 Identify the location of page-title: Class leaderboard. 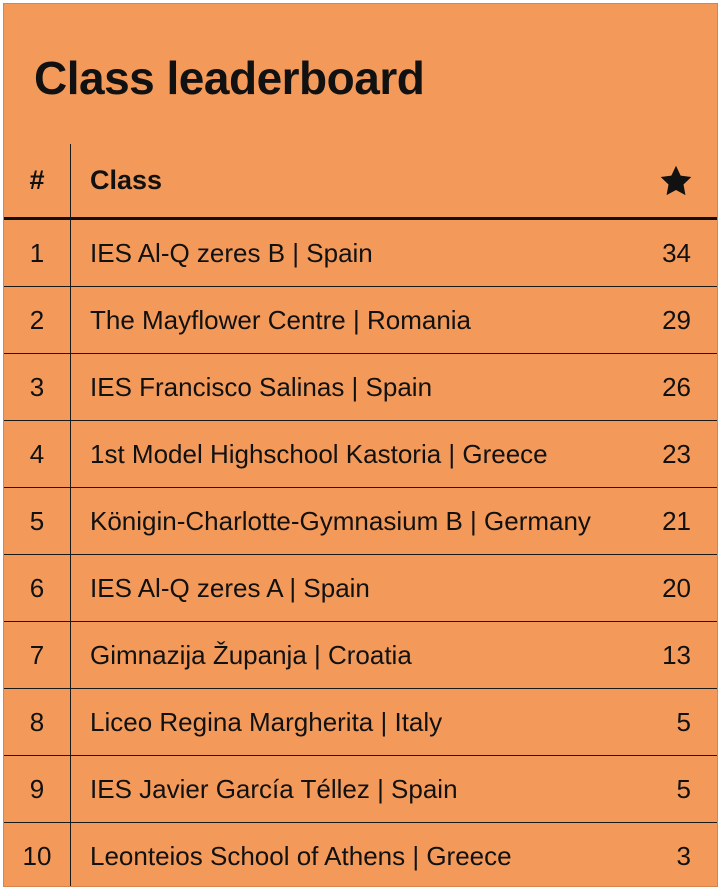
(229, 78).